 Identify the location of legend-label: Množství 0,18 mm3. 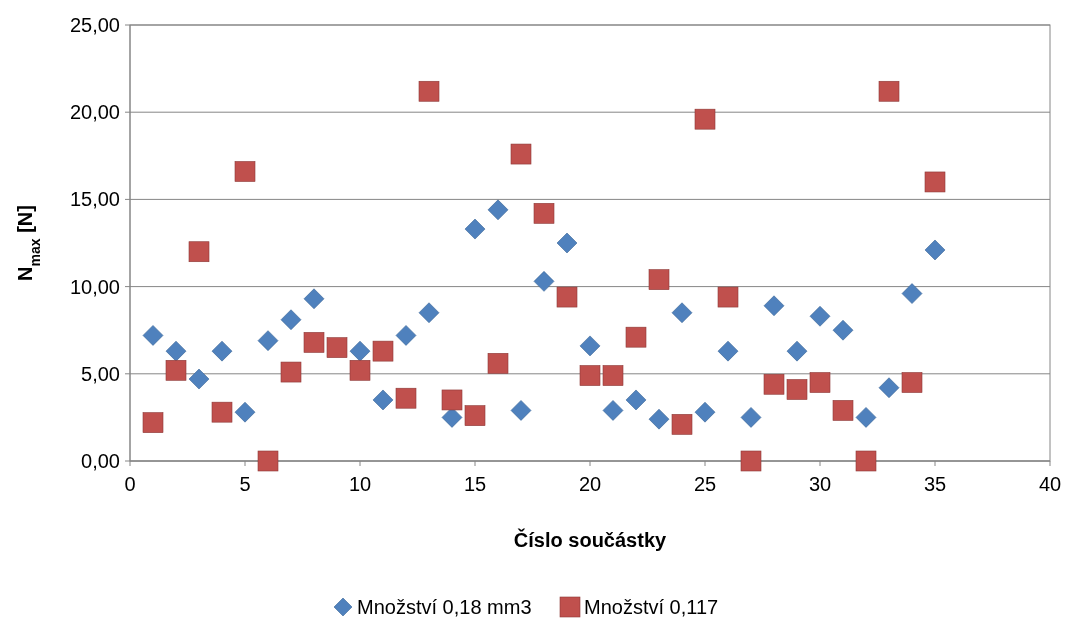
(444, 607).